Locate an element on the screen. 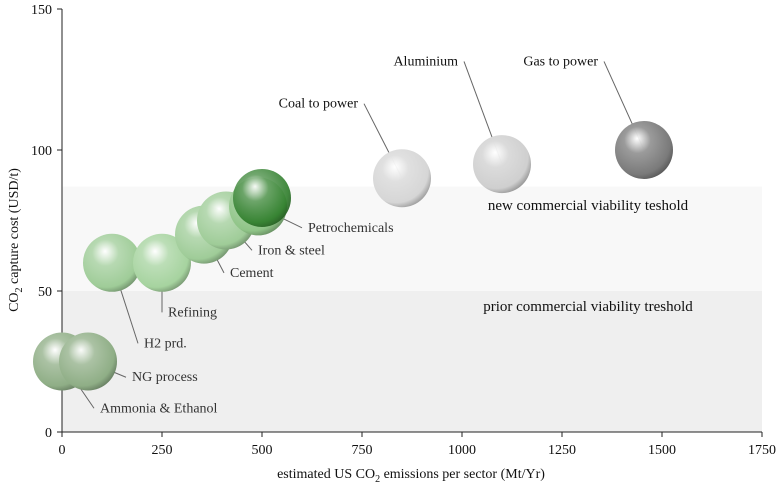  point-label: Iron & steel is located at coordinates (291, 250).